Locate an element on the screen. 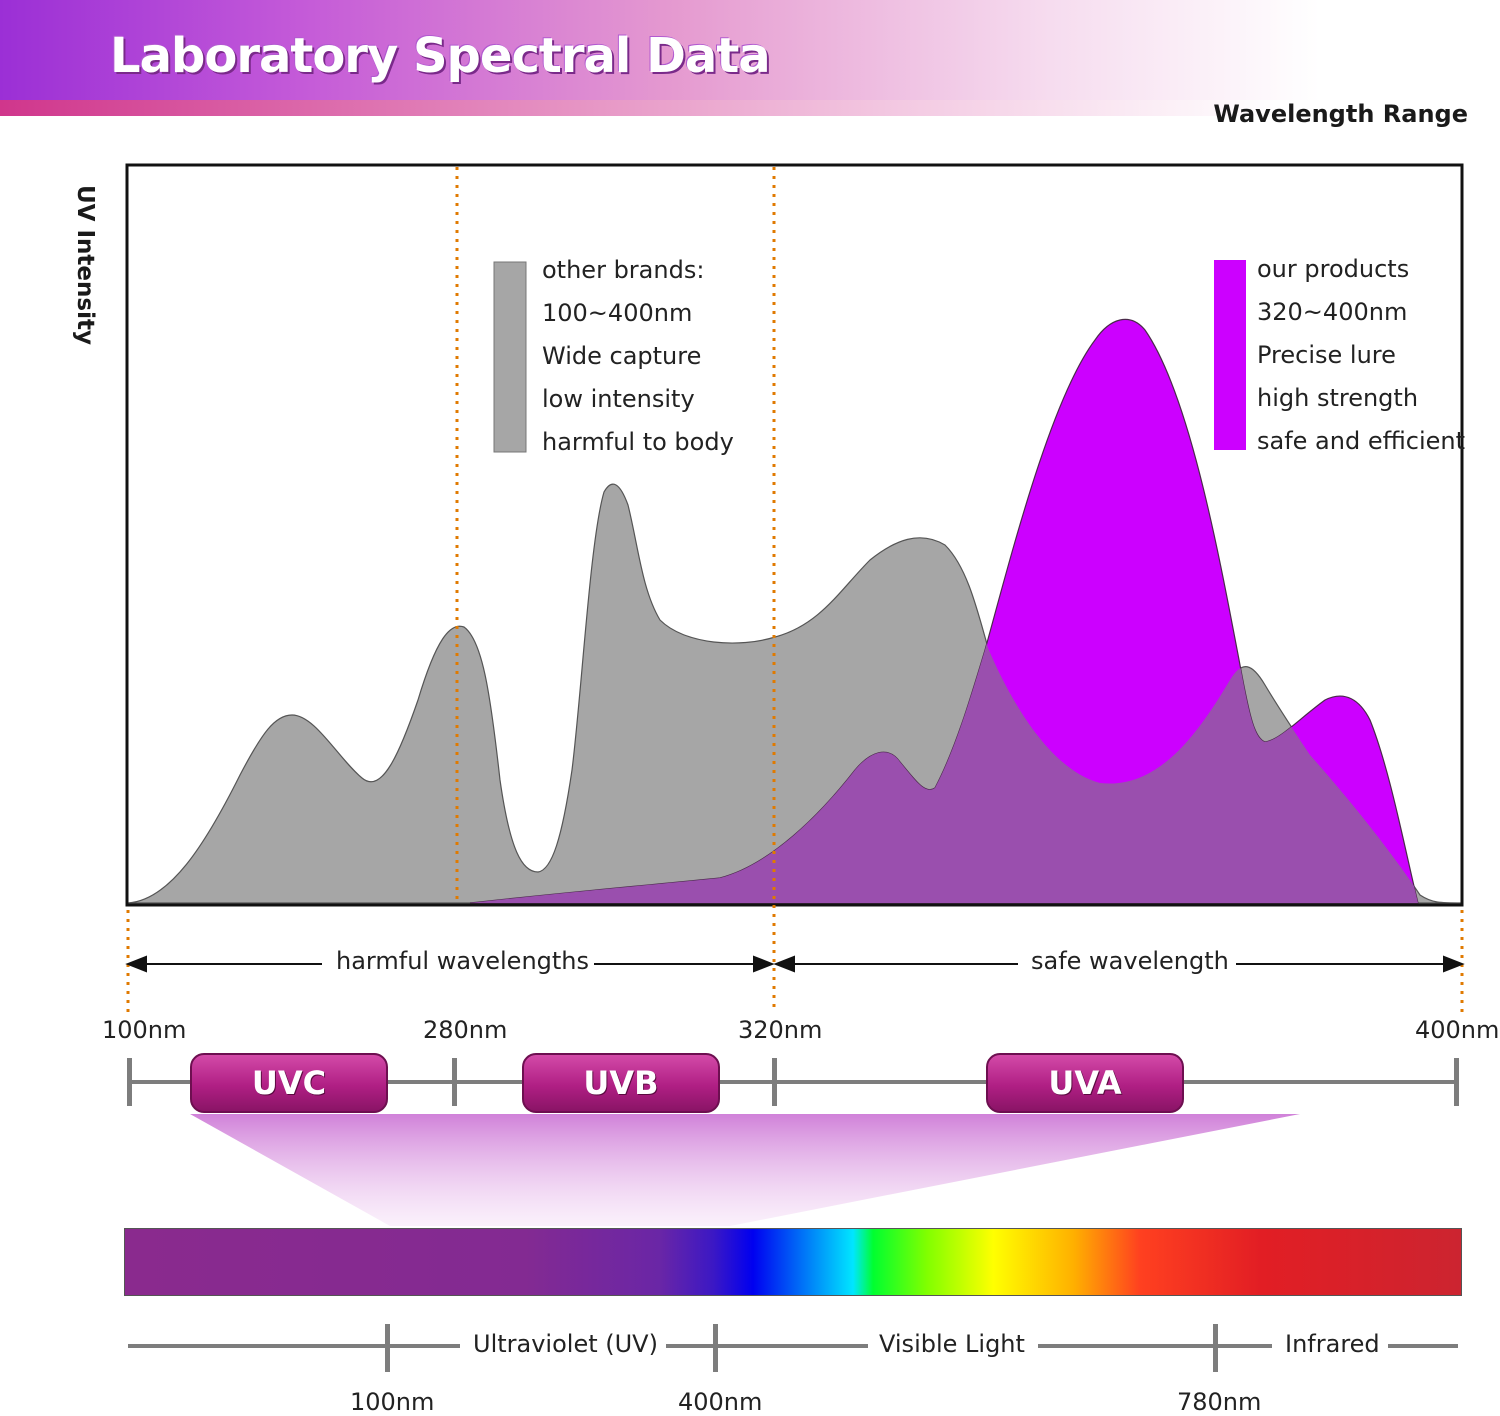  legend-our-products-line: our products is located at coordinates (1333, 269).